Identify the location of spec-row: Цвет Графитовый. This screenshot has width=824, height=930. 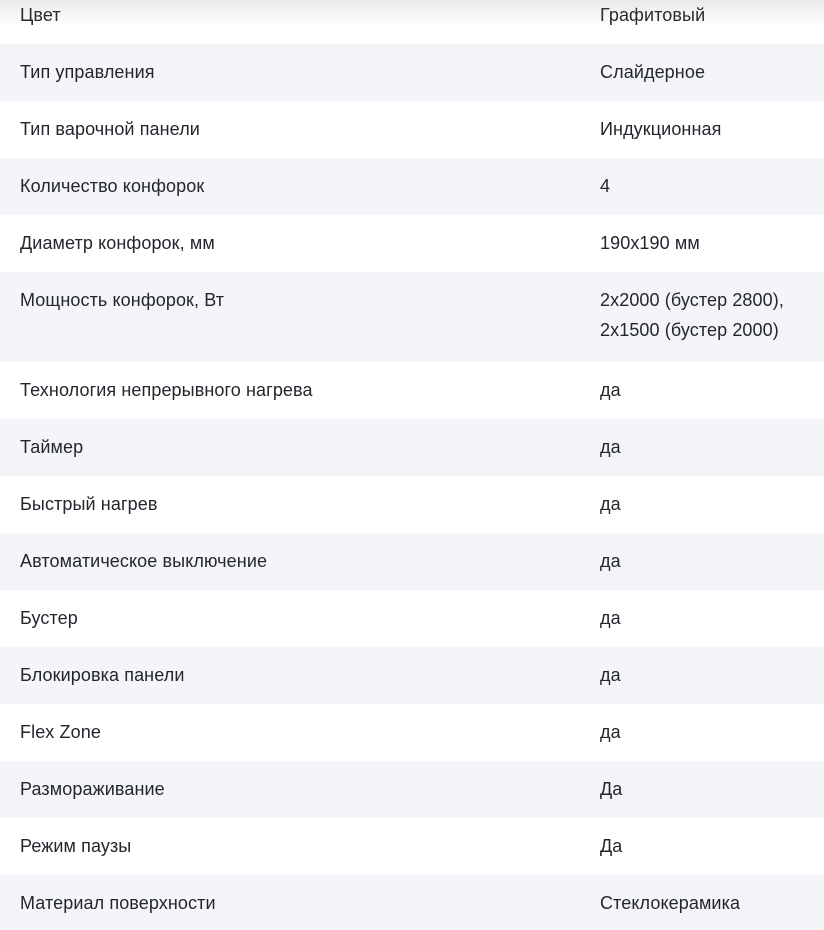
(412, 22).